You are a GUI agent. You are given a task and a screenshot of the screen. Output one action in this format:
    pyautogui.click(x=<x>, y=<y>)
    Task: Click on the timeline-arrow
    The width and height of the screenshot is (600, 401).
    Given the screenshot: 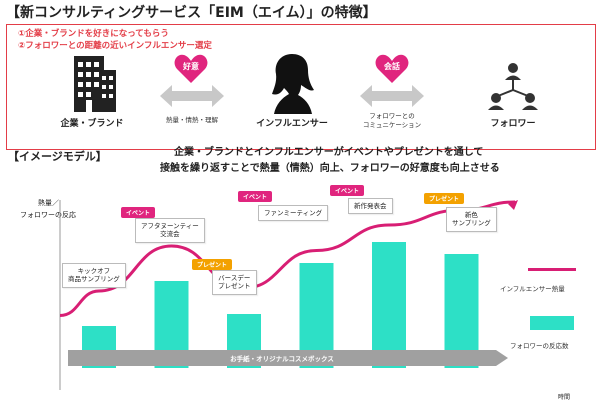 What is the action you would take?
    pyautogui.click(x=288, y=358)
    